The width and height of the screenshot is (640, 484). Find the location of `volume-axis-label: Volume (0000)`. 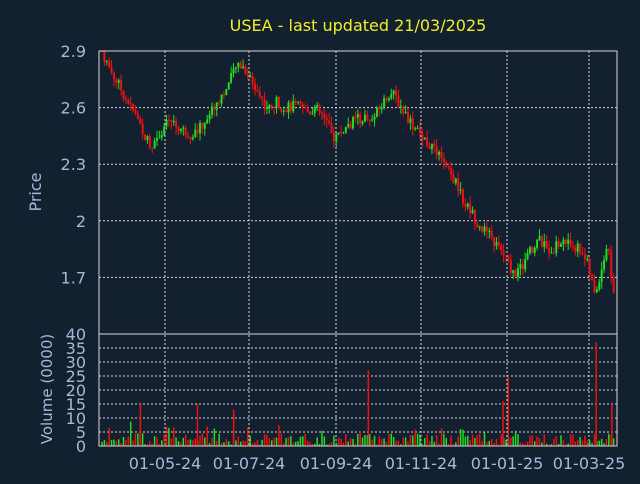

volume-axis-label: Volume (0000) is located at coordinates (47, 389).